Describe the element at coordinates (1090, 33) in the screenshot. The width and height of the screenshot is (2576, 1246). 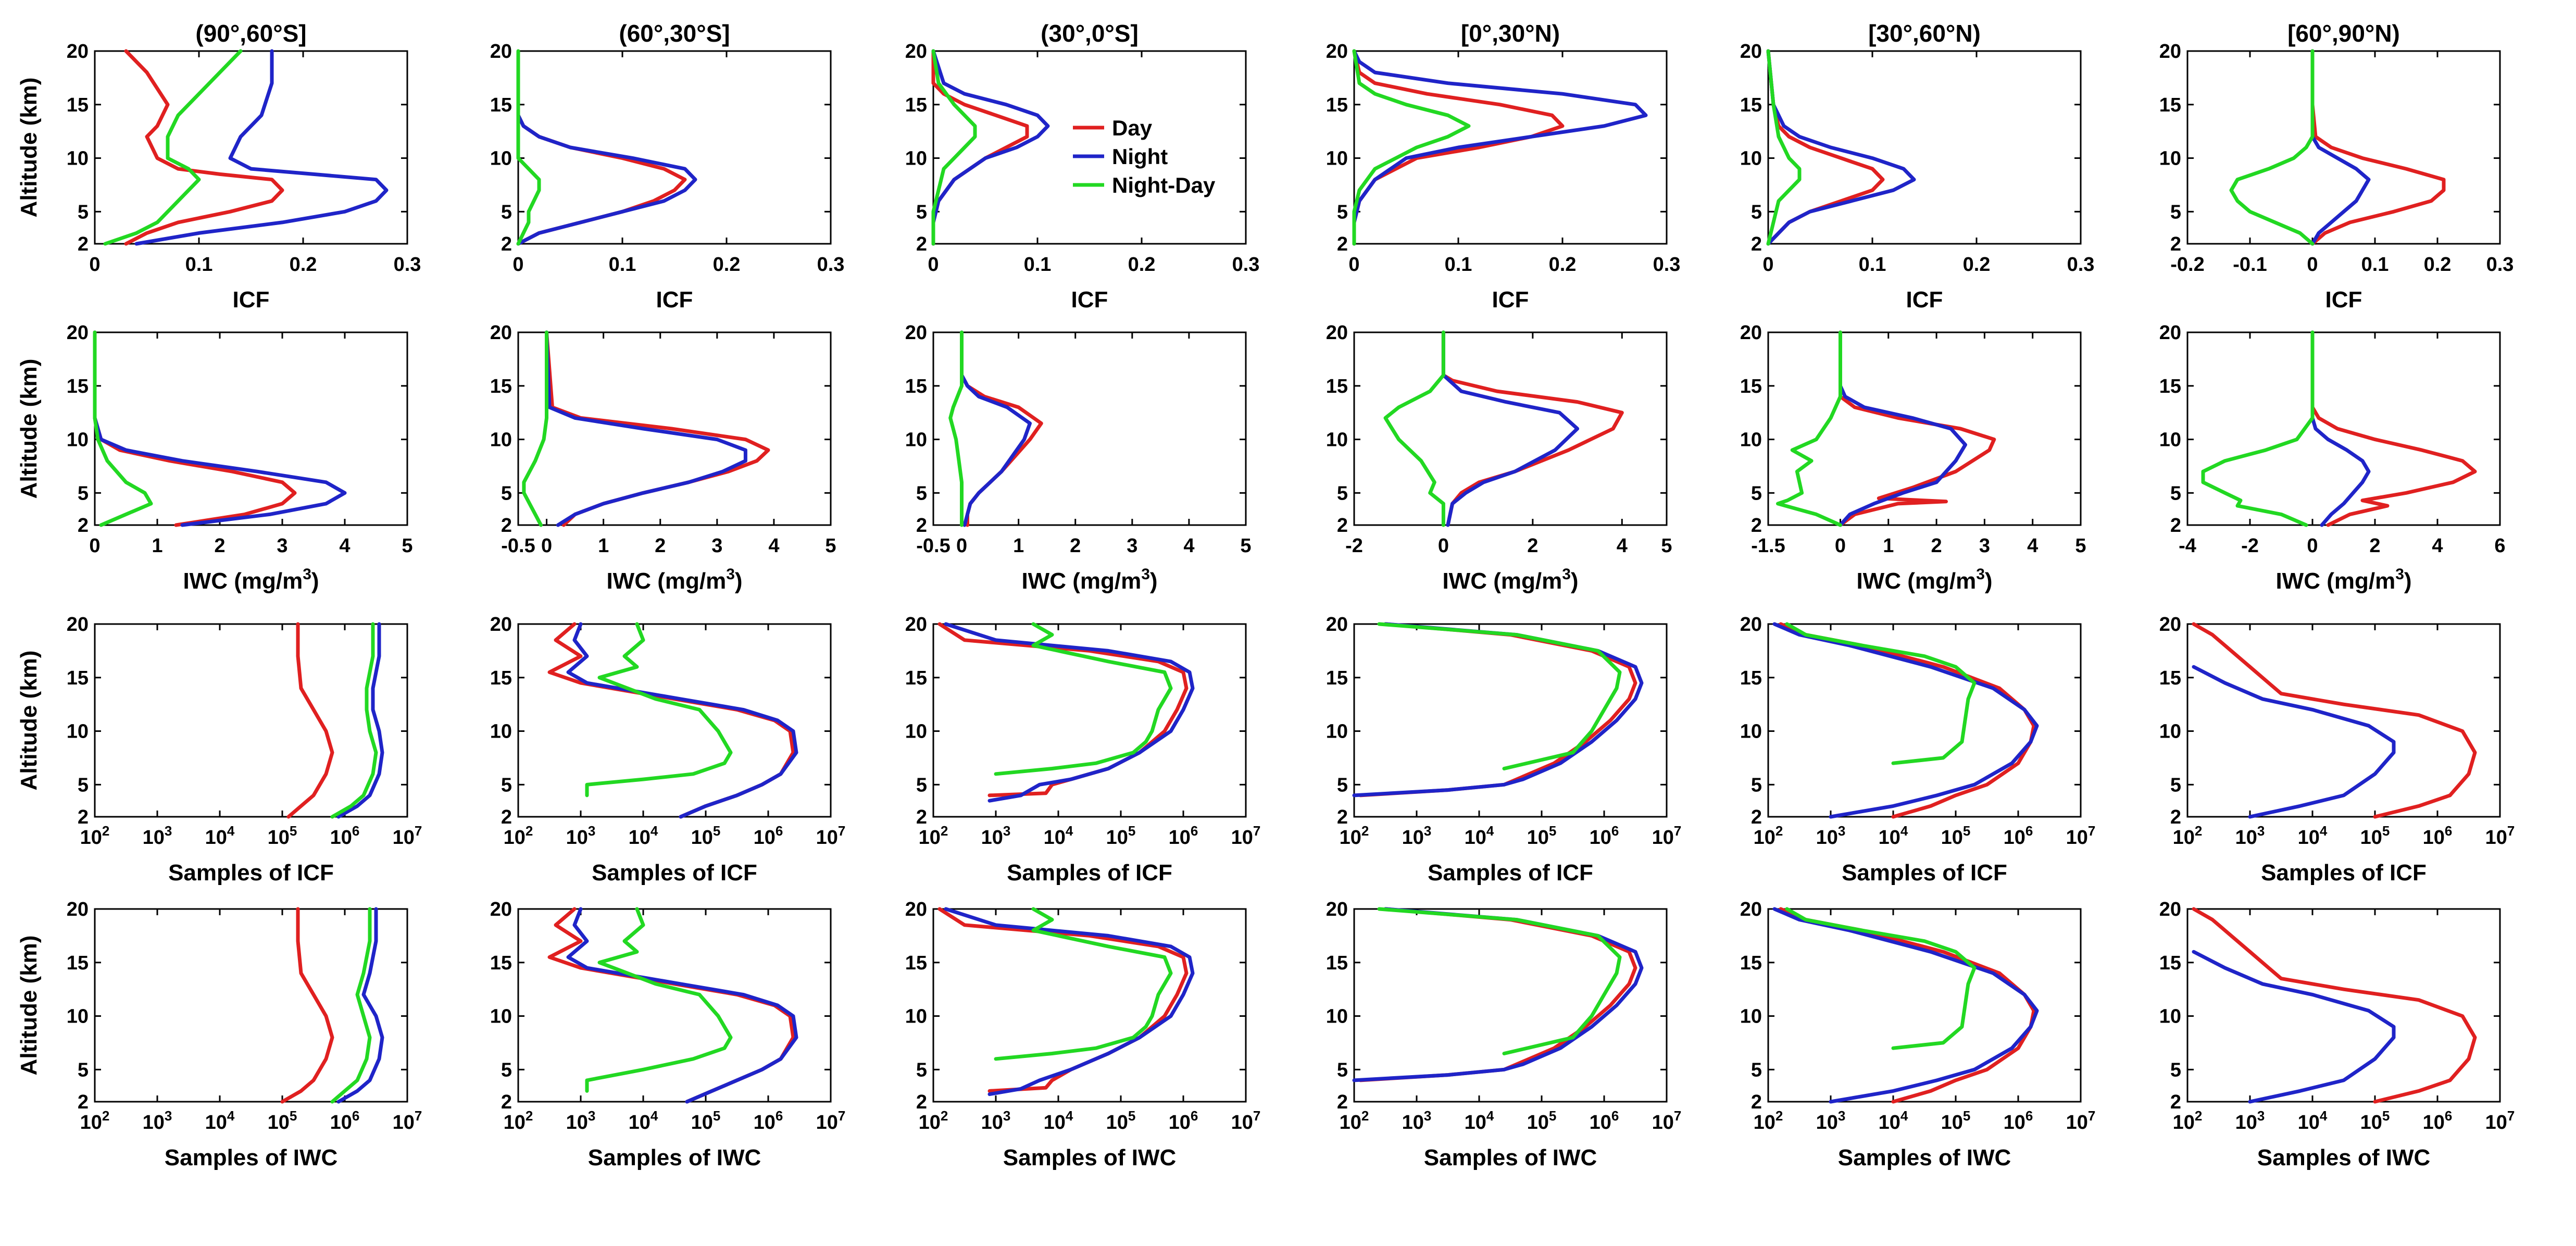
I see `panel-title: (30°,0°S]` at that location.